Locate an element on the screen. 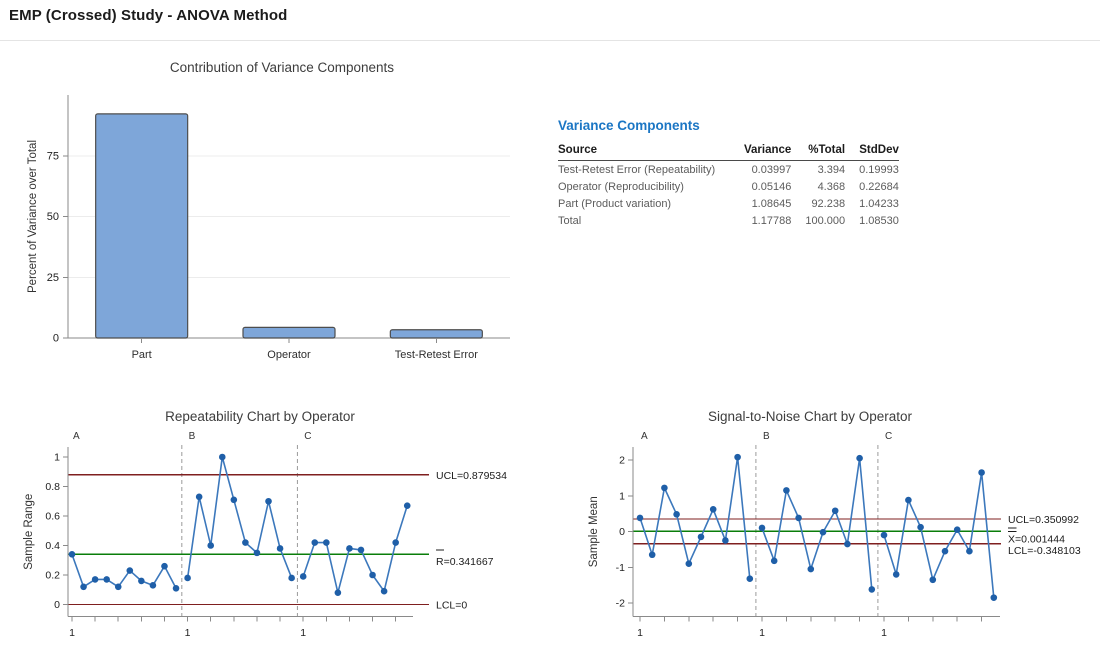 The width and height of the screenshot is (1100, 652). center-label: X=0.001444 is located at coordinates (1036, 539).